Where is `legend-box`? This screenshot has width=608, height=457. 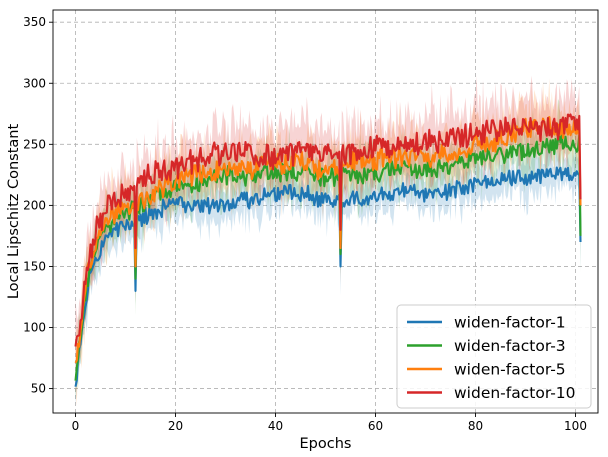
legend-box is located at coordinates (494, 356).